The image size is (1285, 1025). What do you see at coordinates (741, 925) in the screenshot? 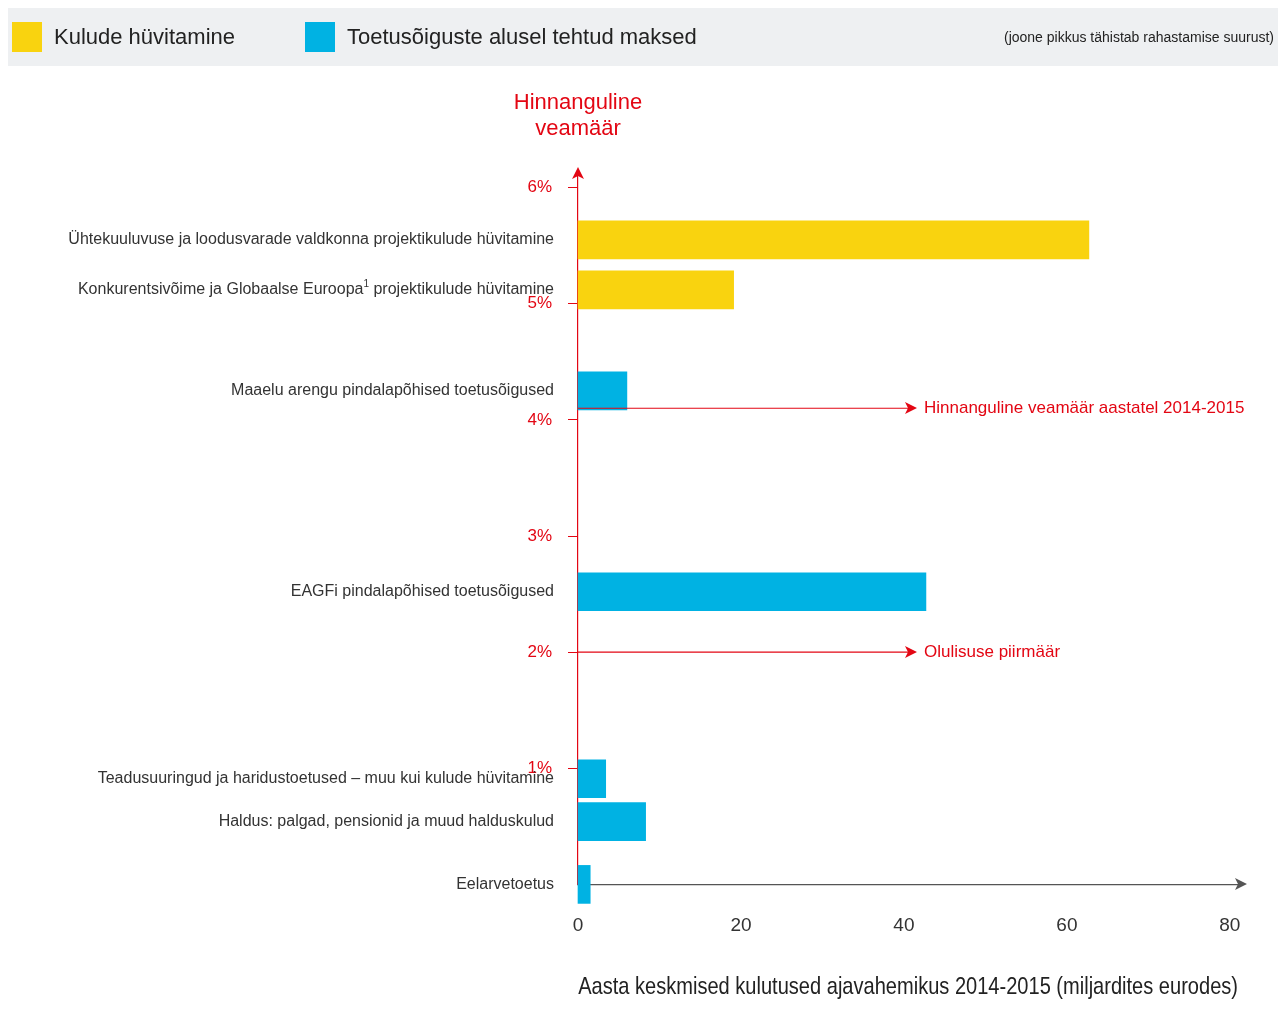
I see `x-tick-label: 20` at bounding box center [741, 925].